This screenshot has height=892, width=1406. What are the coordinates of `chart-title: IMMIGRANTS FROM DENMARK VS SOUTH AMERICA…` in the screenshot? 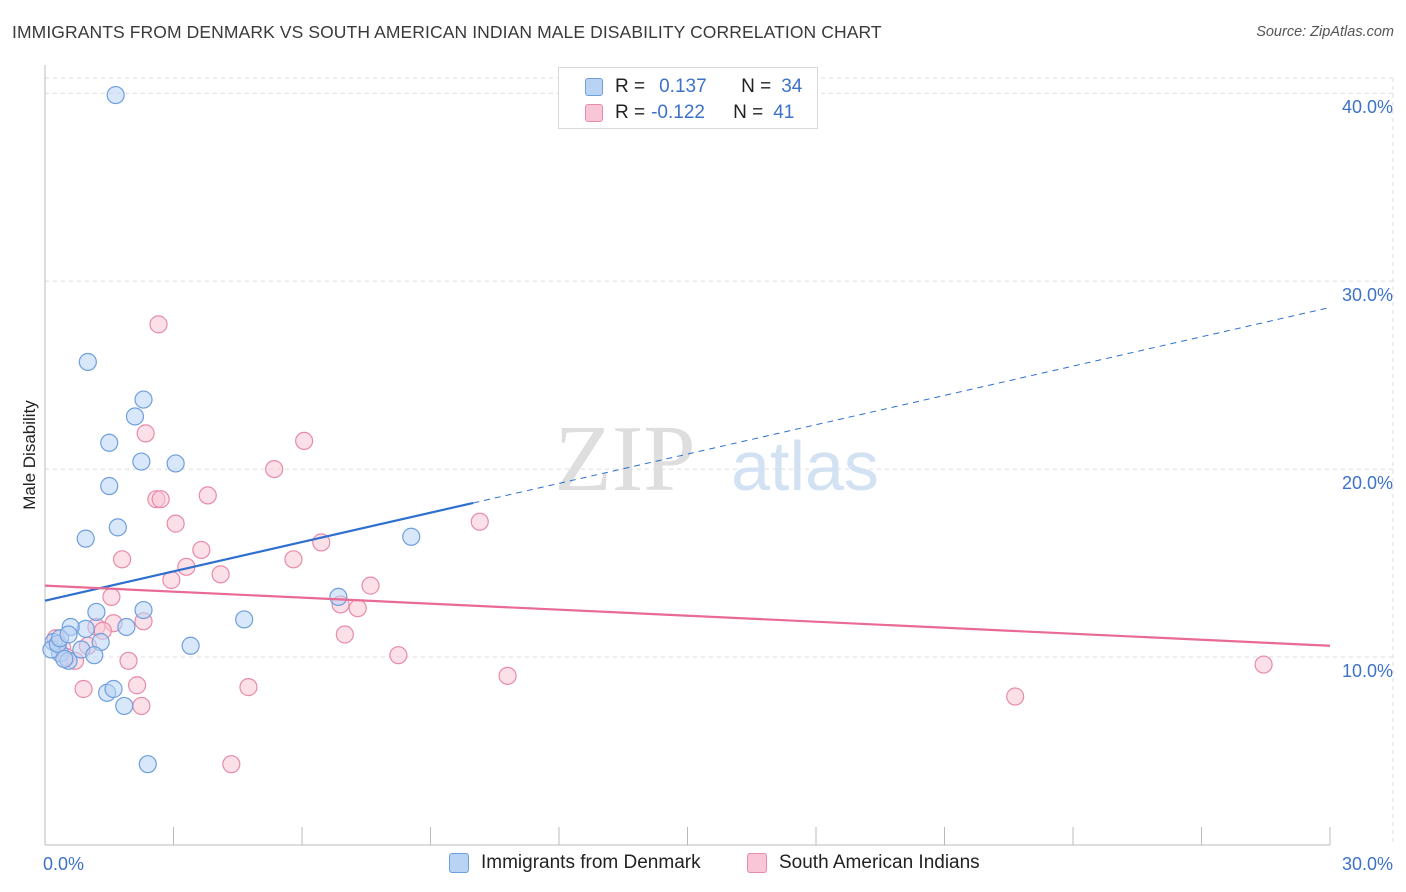 It's located at (447, 32).